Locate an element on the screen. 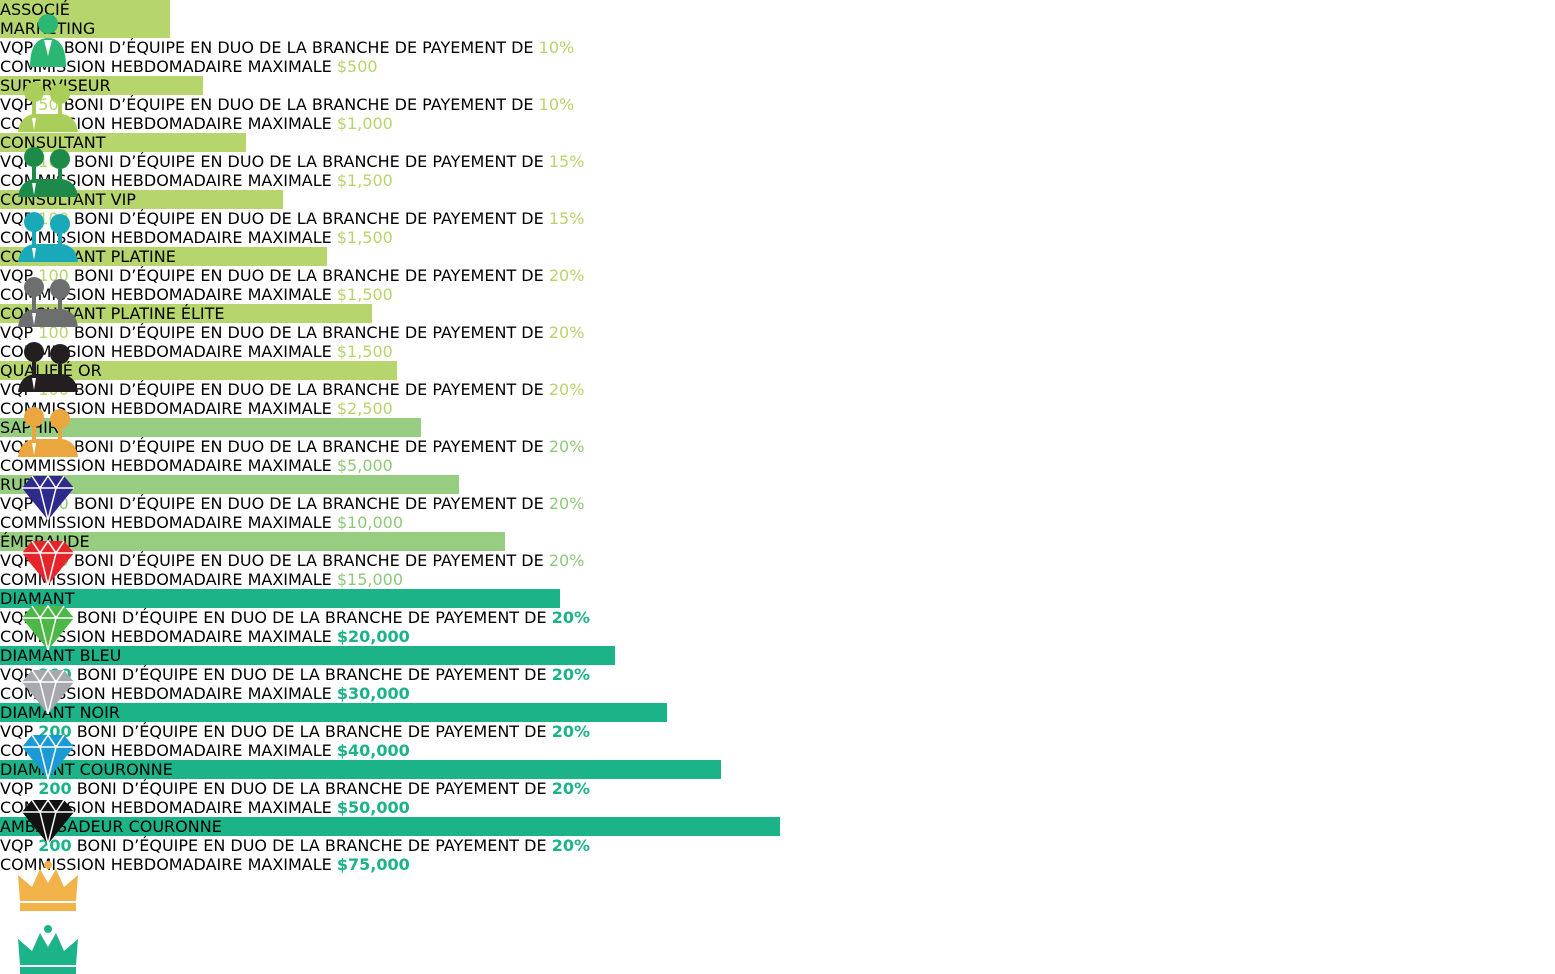  max-value: $30,000 is located at coordinates (373, 693).